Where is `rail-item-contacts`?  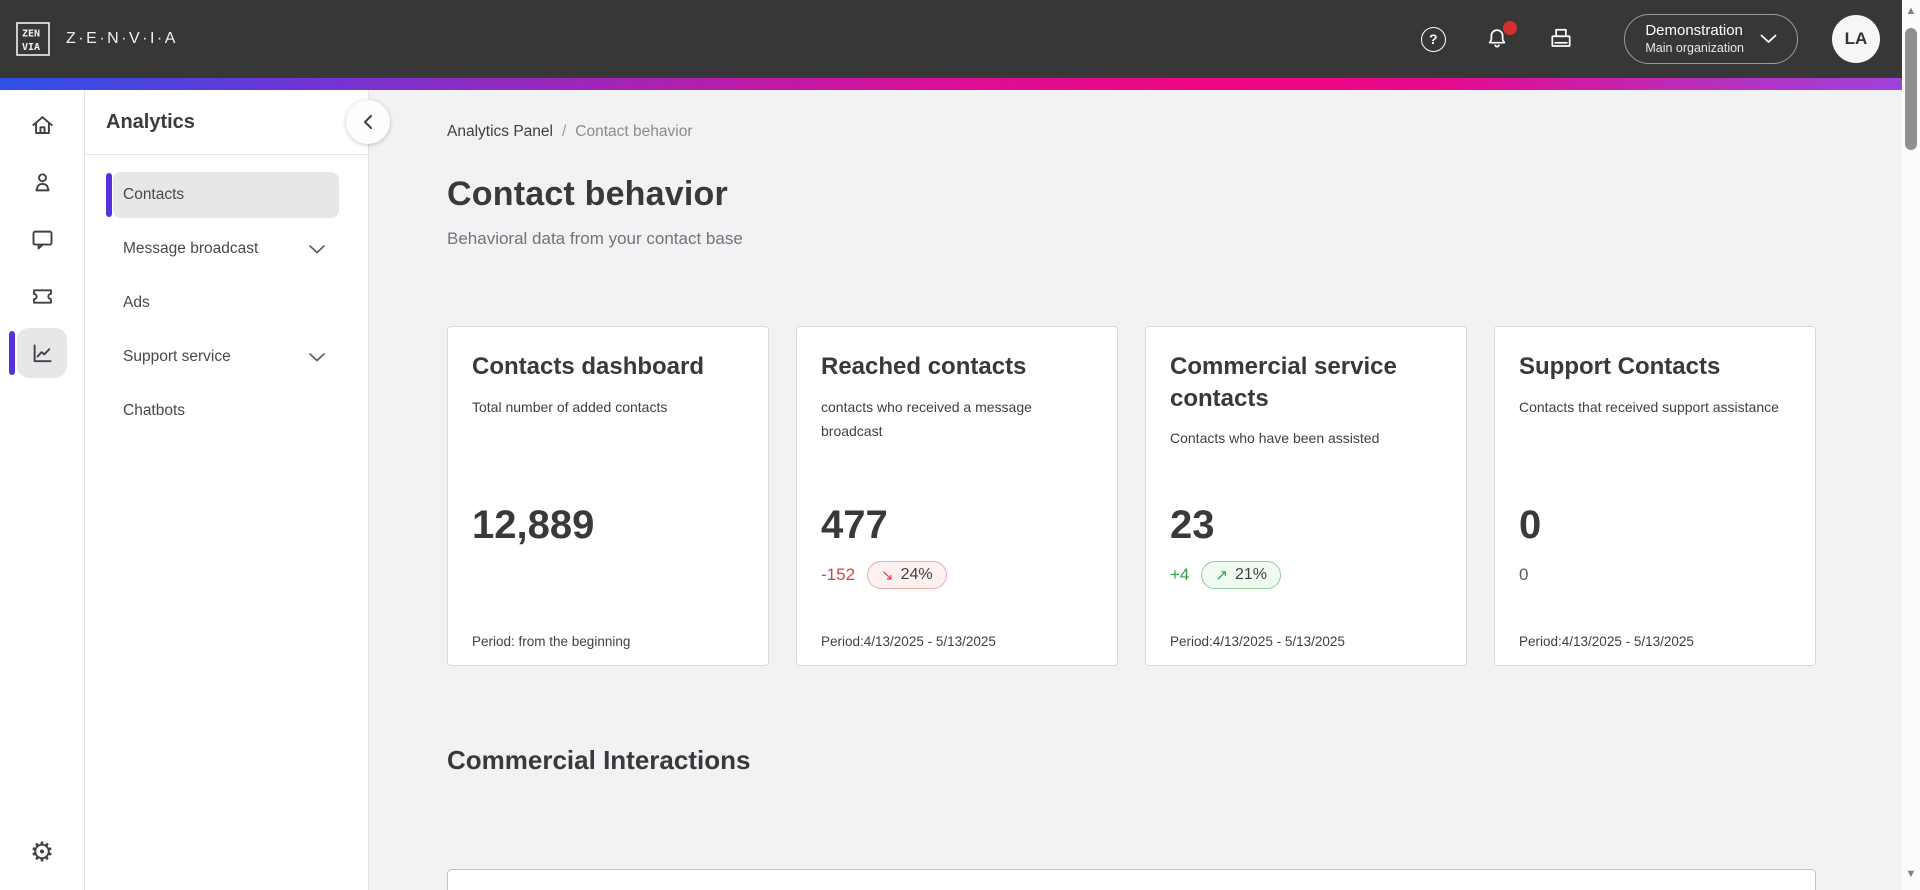 rail-item-contacts is located at coordinates (42, 182).